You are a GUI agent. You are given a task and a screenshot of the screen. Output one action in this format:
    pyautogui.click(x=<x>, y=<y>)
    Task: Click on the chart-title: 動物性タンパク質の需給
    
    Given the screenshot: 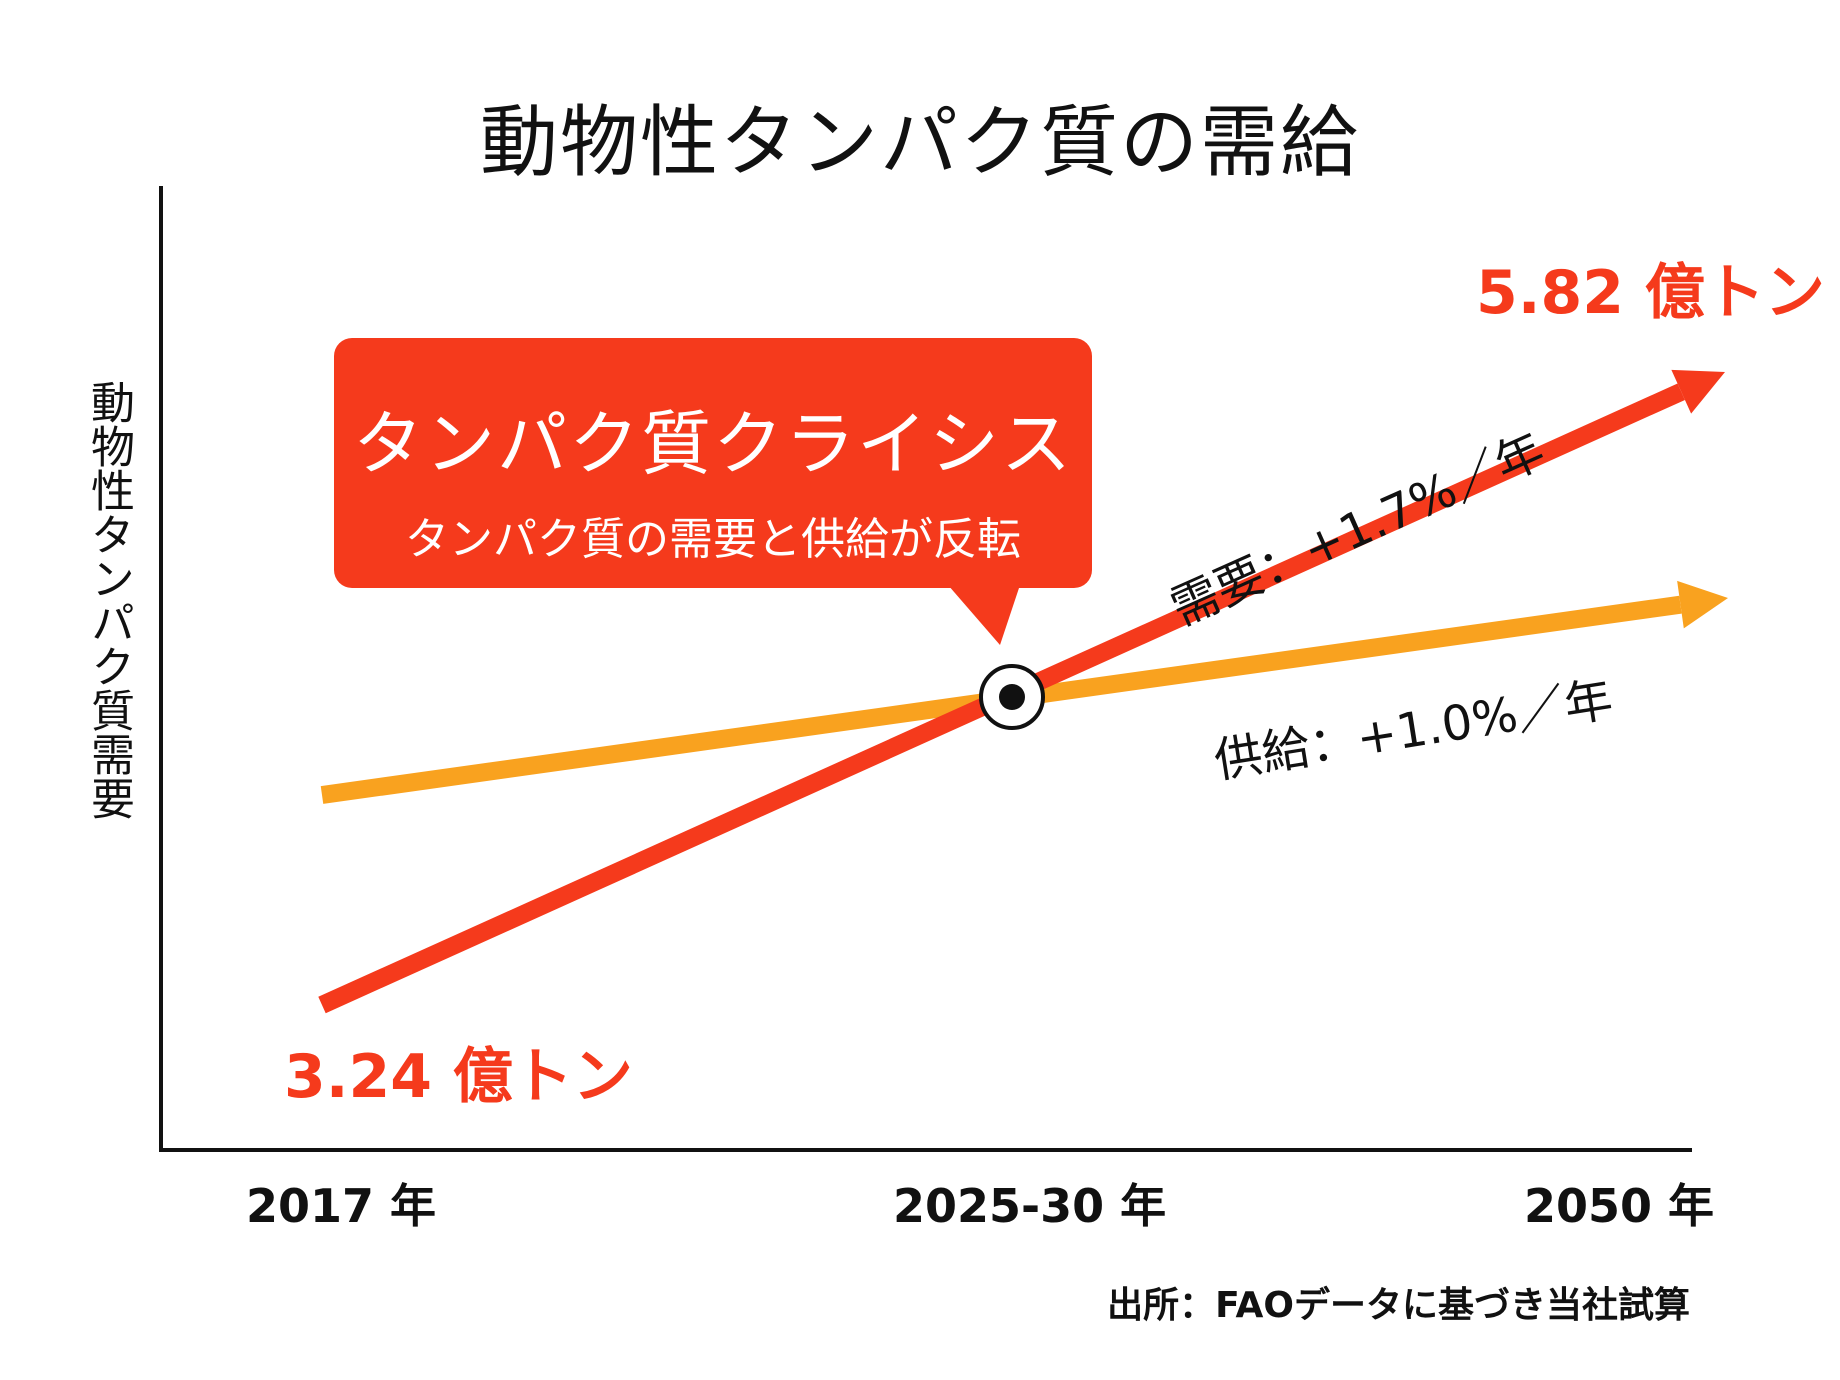 What is the action you would take?
    pyautogui.click(x=919, y=143)
    